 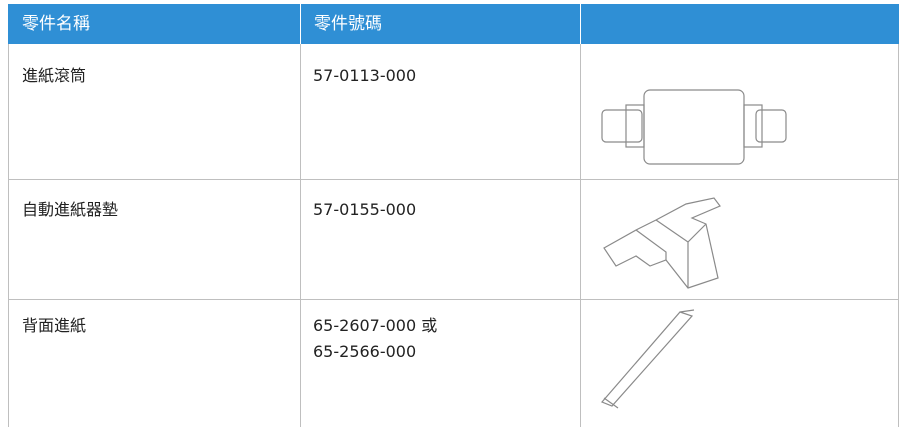 I want to click on header-cell: 零件號碼, so click(x=440, y=24).